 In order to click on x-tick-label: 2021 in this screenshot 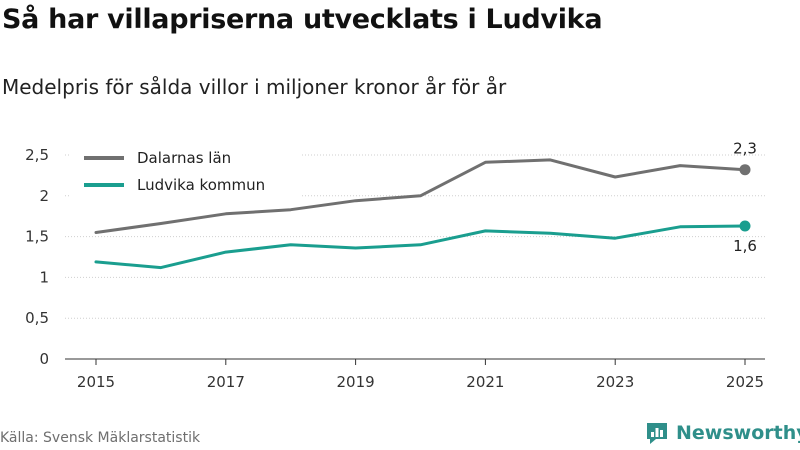, I will do `click(485, 382)`.